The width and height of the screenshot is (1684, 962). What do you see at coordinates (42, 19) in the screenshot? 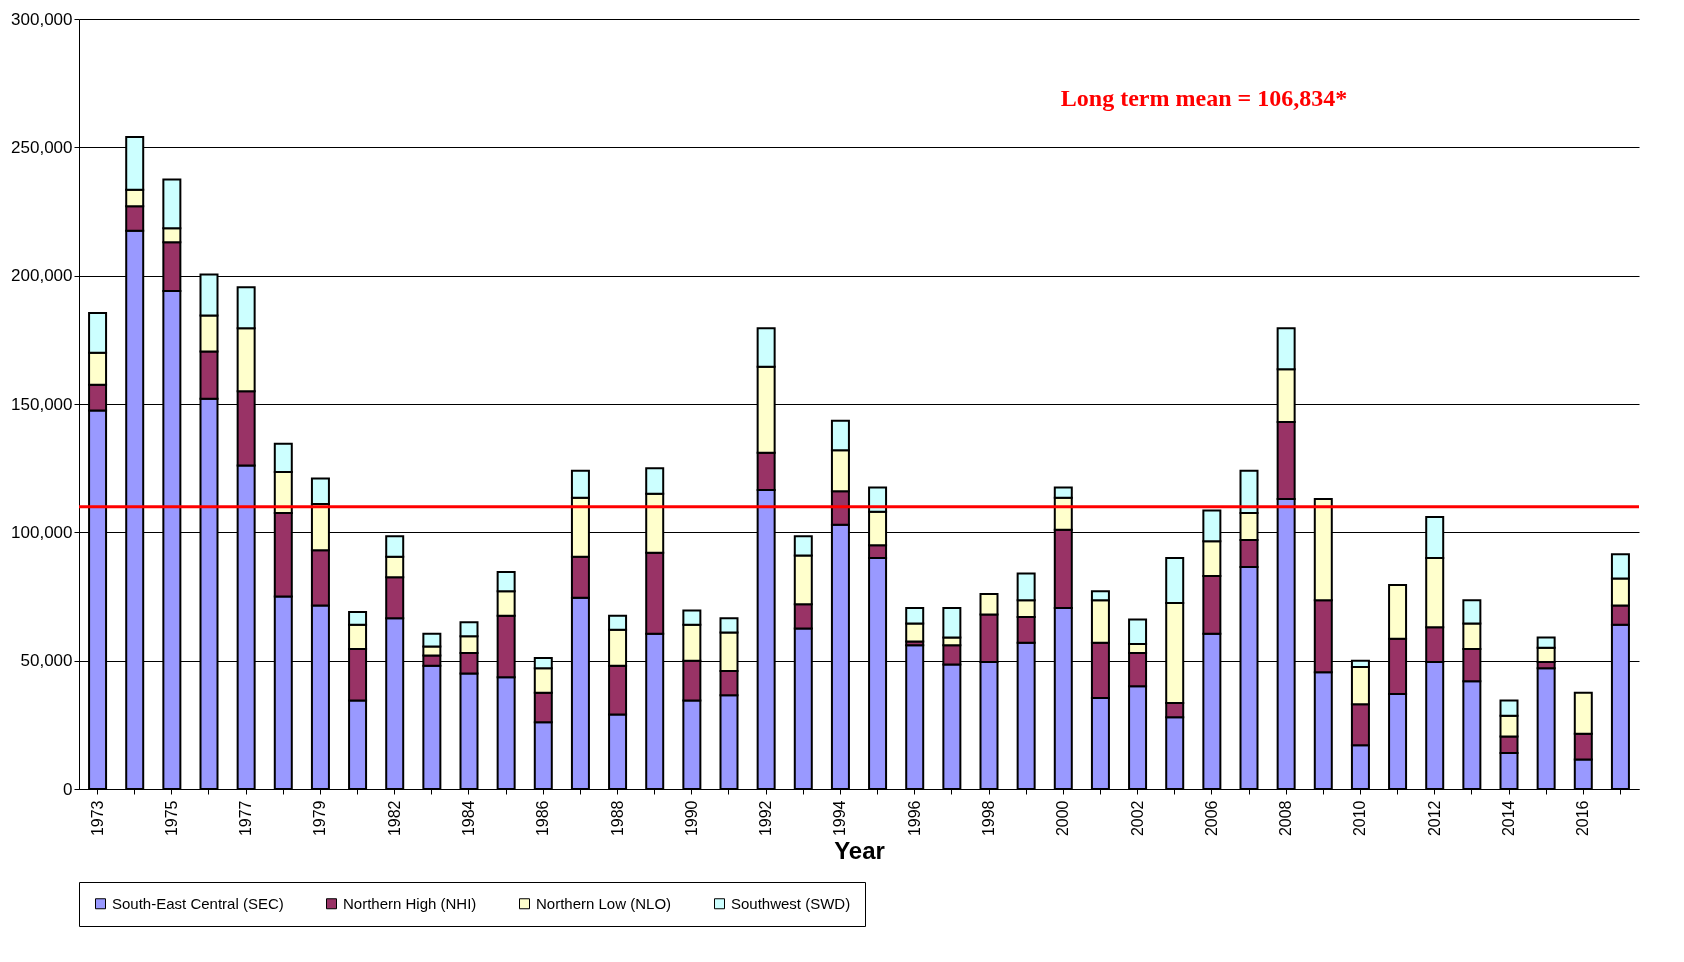
I see `y-tick-label: 300,000` at bounding box center [42, 19].